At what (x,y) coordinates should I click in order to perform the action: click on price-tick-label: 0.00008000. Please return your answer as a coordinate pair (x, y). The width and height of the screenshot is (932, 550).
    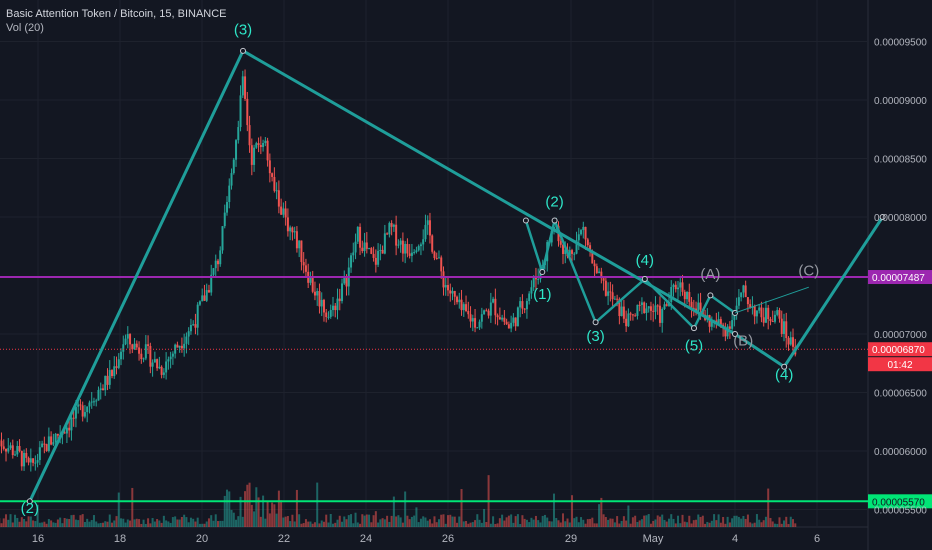
    Looking at the image, I should click on (900, 218).